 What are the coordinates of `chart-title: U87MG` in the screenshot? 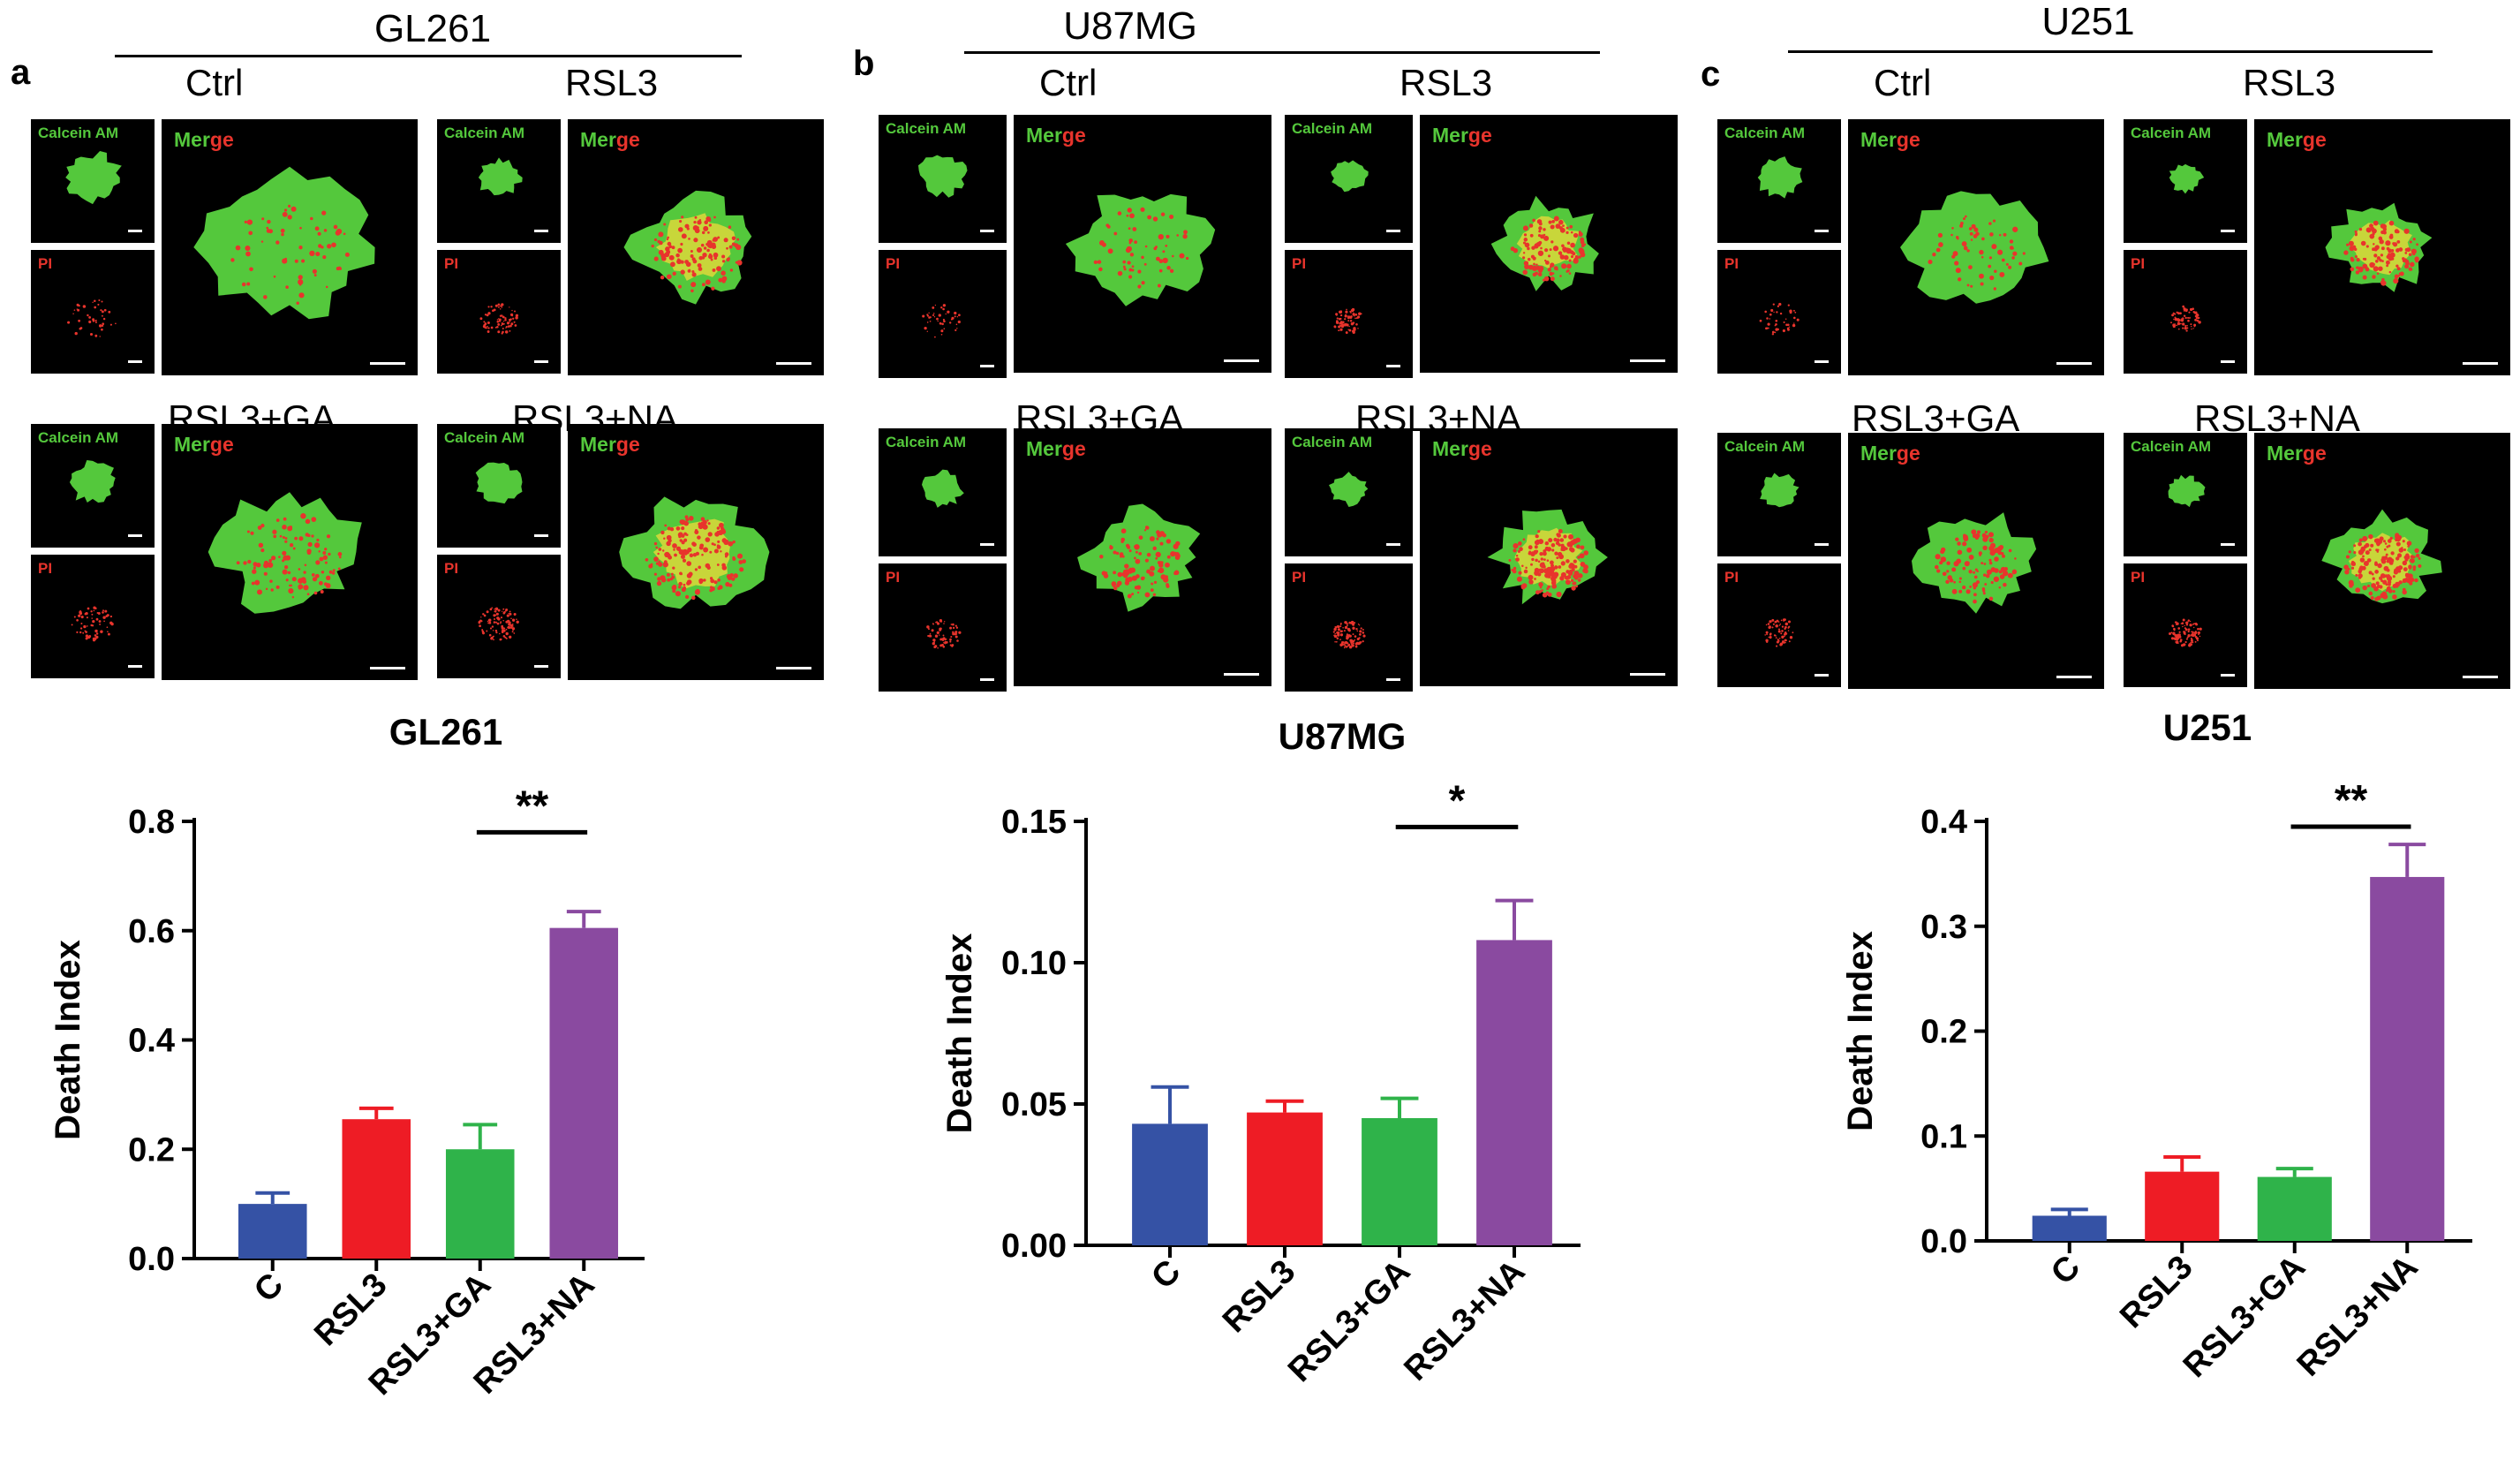 It's located at (1342, 736).